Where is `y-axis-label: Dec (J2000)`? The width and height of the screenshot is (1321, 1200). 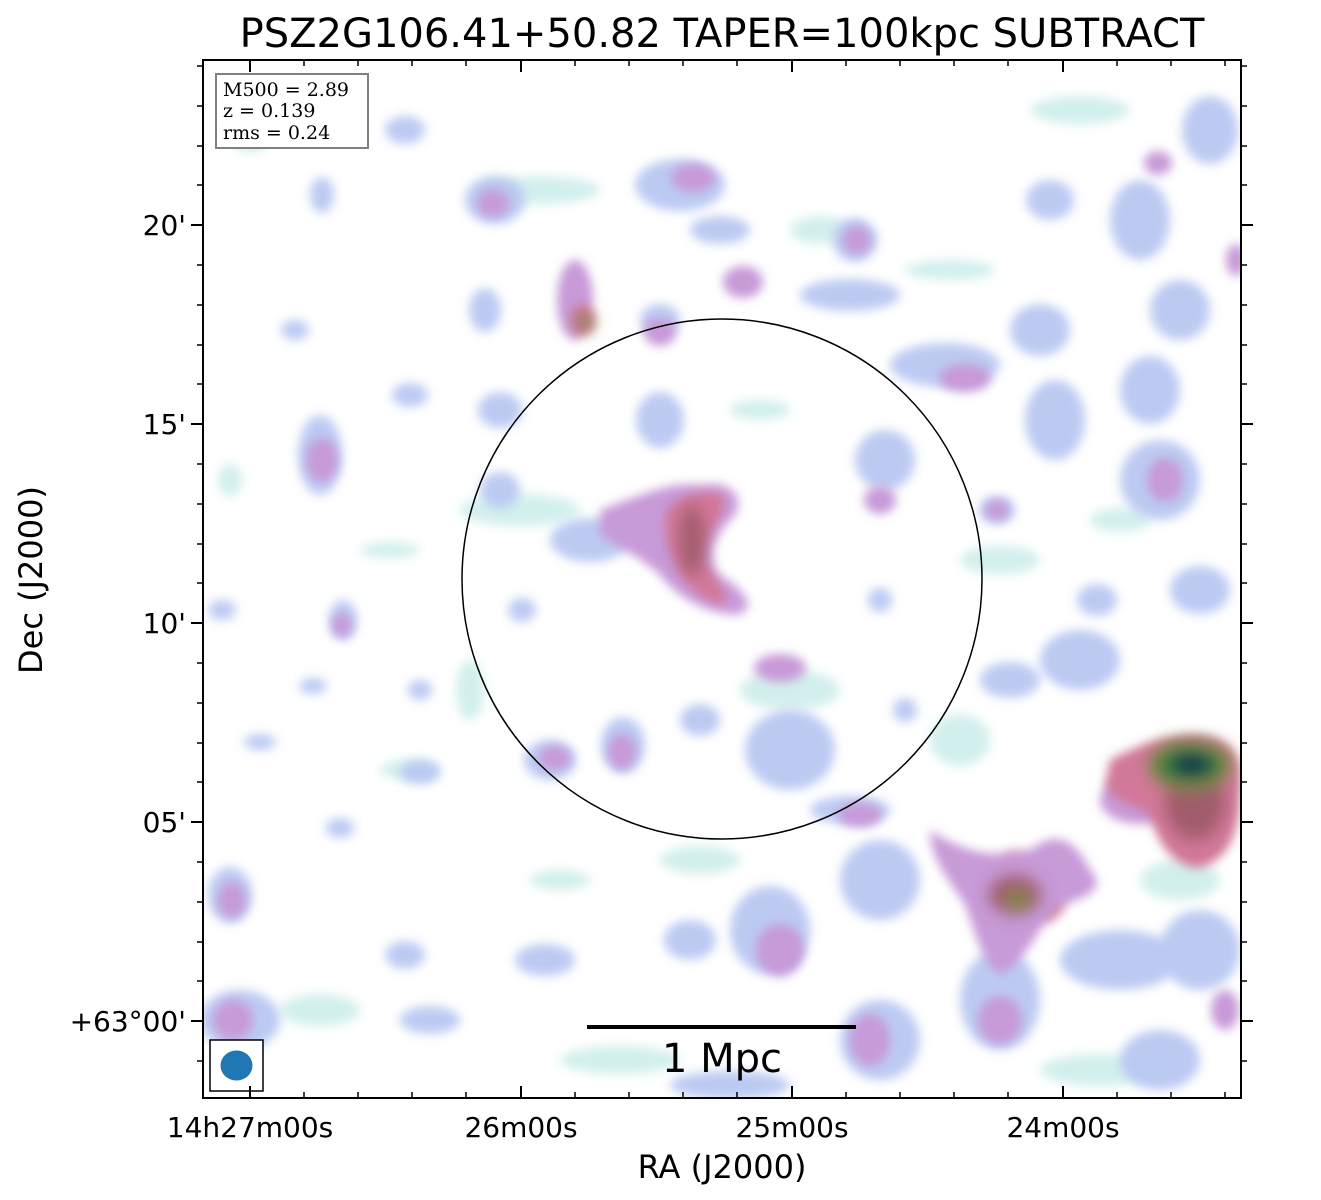 y-axis-label: Dec (J2000) is located at coordinates (31, 580).